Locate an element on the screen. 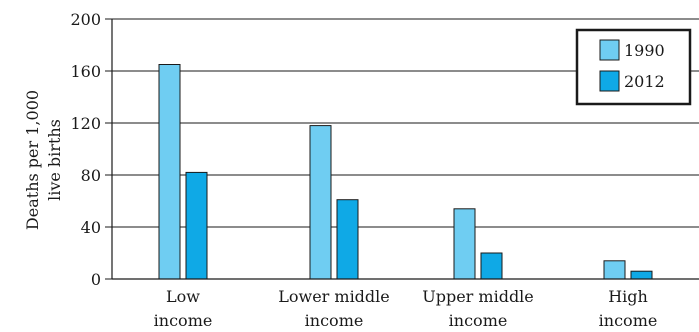 This screenshot has height=332, width=699. legend-label: 2012 is located at coordinates (644, 81).